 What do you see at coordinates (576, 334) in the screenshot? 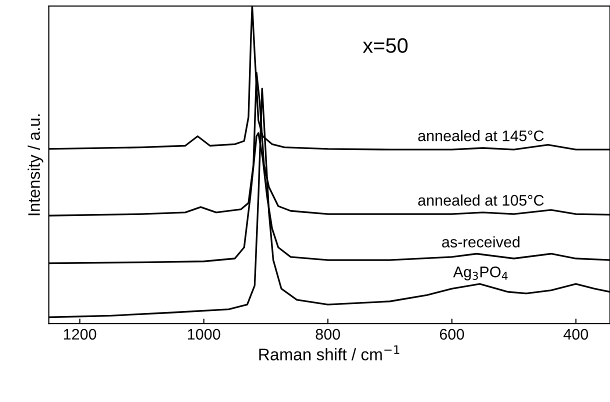
I see `x-tick-label: 400` at bounding box center [576, 334].